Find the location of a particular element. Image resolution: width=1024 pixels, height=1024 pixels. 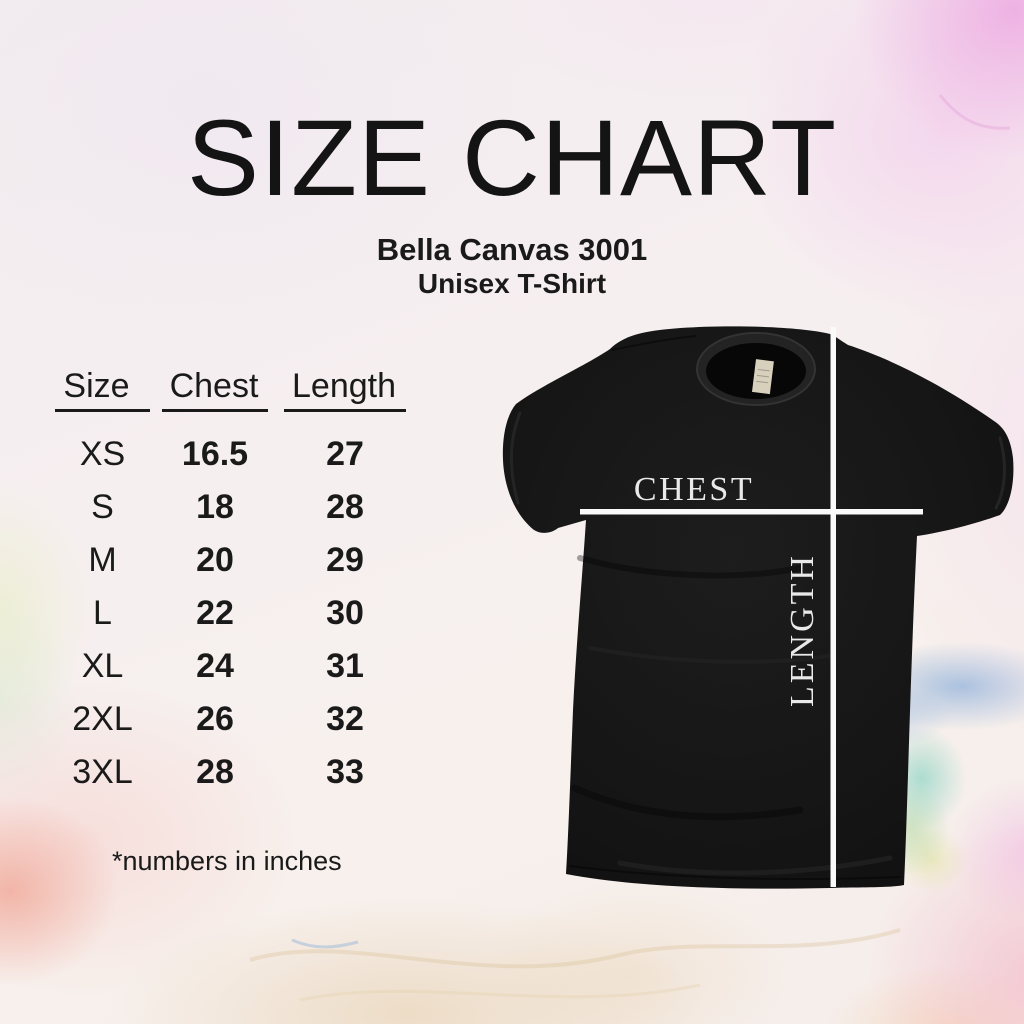

chest-cell: 20 is located at coordinates (215, 560).